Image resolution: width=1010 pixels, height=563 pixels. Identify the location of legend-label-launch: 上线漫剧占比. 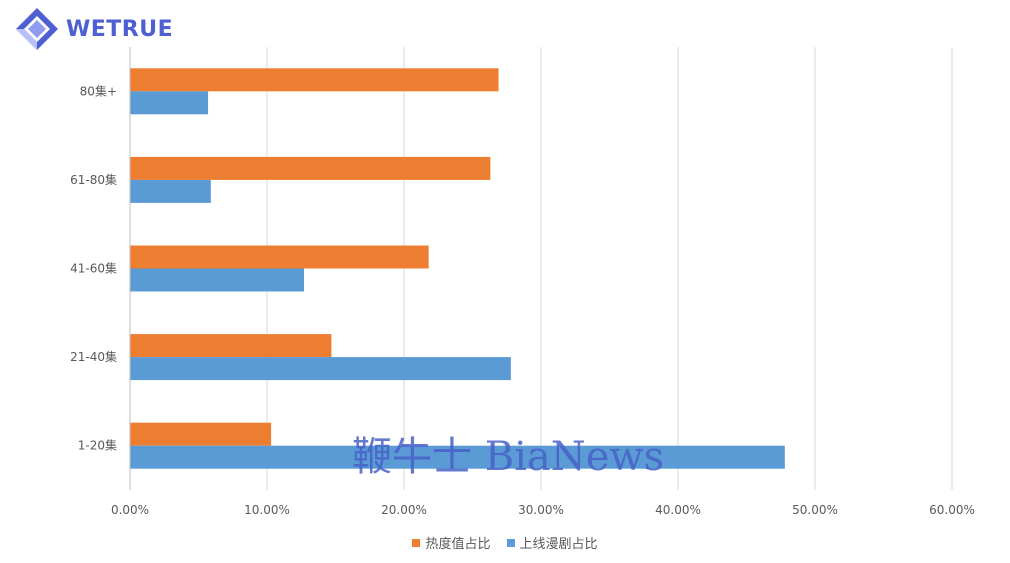
(558, 544).